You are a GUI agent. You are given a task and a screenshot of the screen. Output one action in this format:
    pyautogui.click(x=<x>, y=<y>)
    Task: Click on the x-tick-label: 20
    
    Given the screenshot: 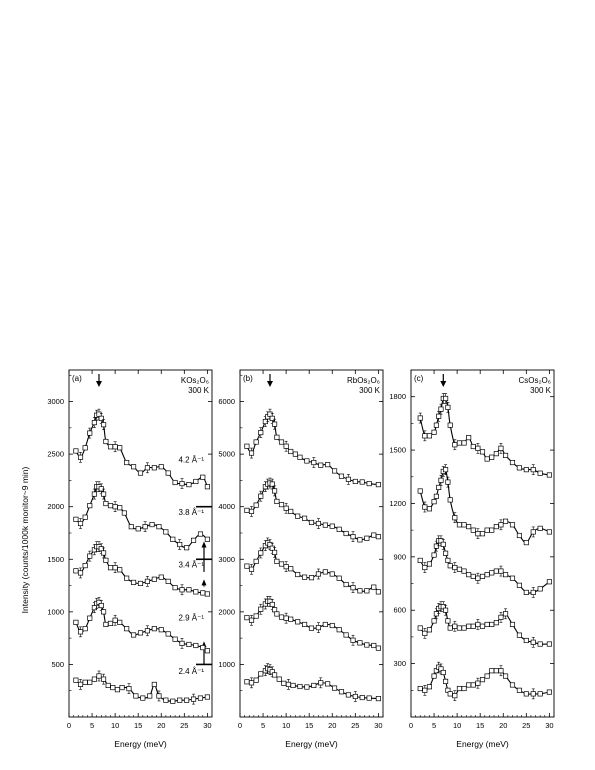 What is the action you would take?
    pyautogui.click(x=161, y=725)
    